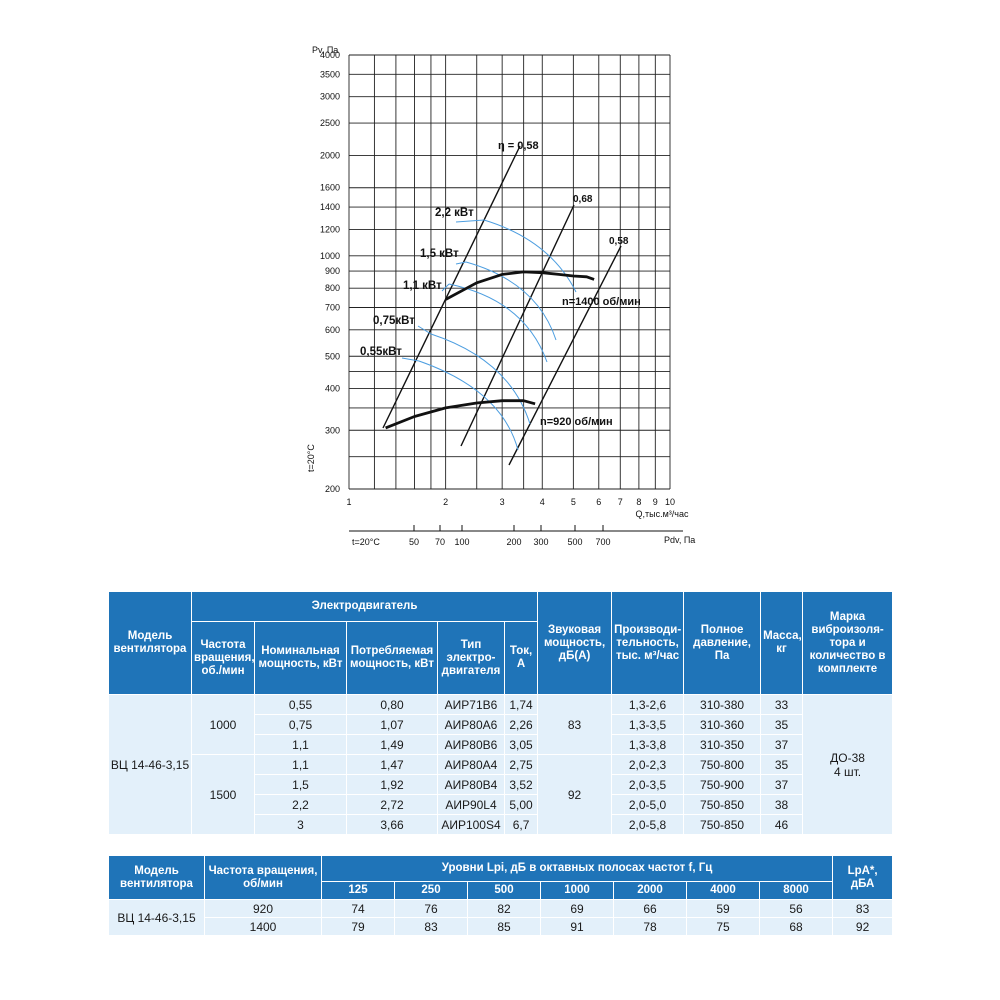 This screenshot has height=1000, width=1000. What do you see at coordinates (392, 824) in the screenshot?
I see `consumed-power-cell: 3,66` at bounding box center [392, 824].